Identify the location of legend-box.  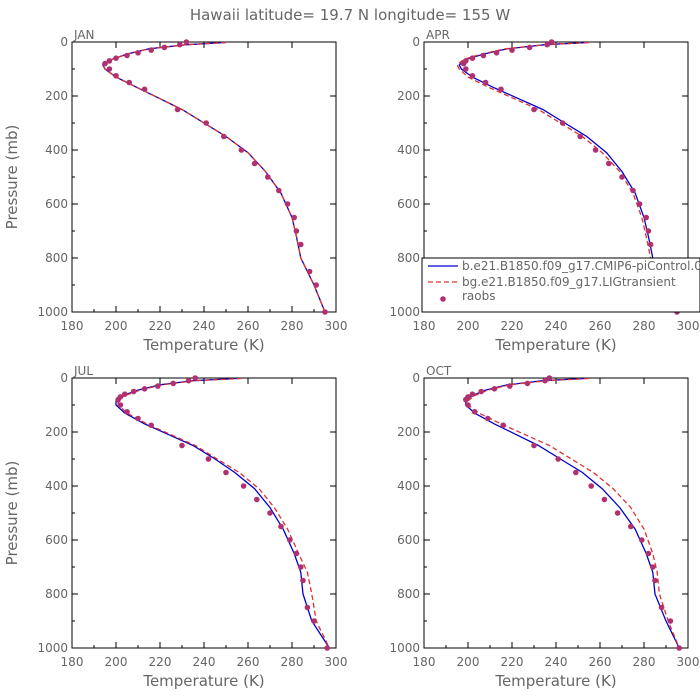
(560, 285).